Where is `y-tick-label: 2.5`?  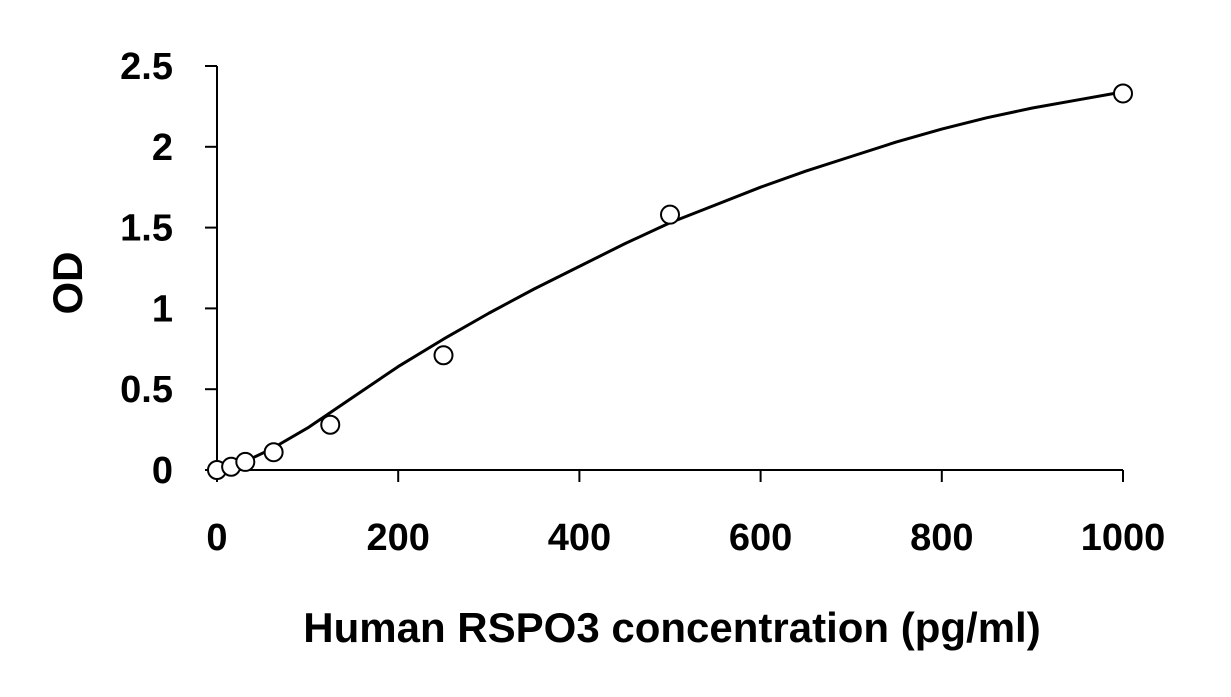
y-tick-label: 2.5 is located at coordinates (146, 67).